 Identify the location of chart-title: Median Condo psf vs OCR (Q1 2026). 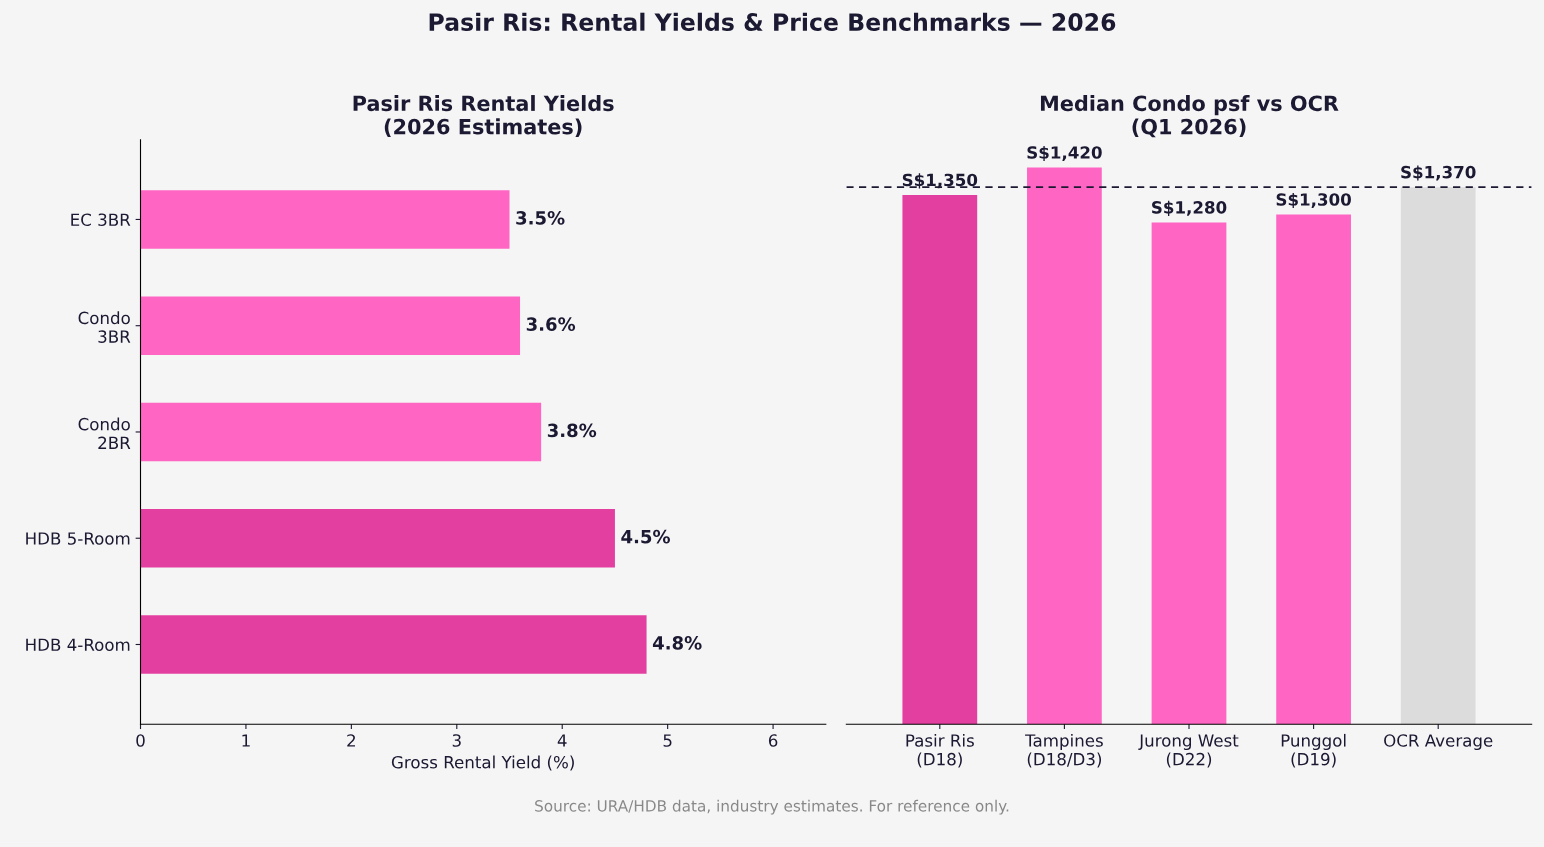
(1189, 116).